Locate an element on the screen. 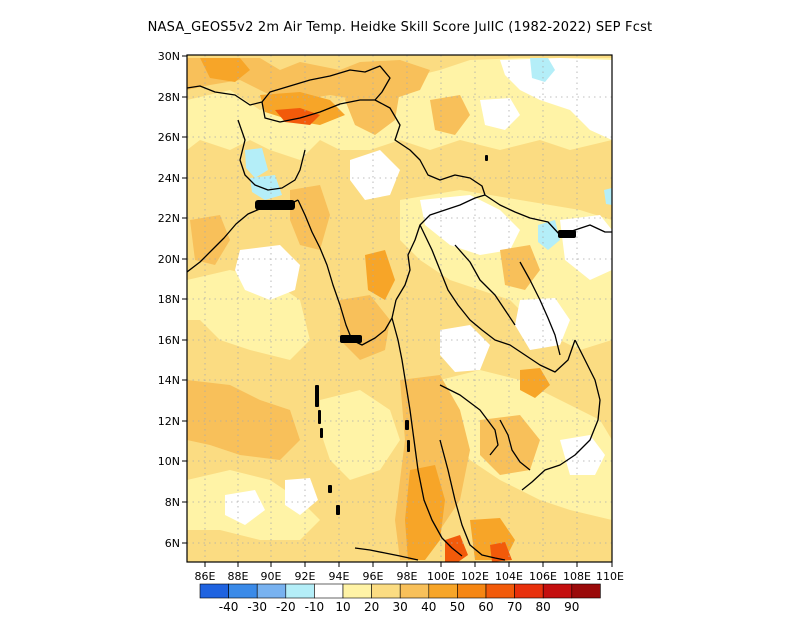 The width and height of the screenshot is (800, 618). lon-label-106e: 106E is located at coordinates (543, 576).